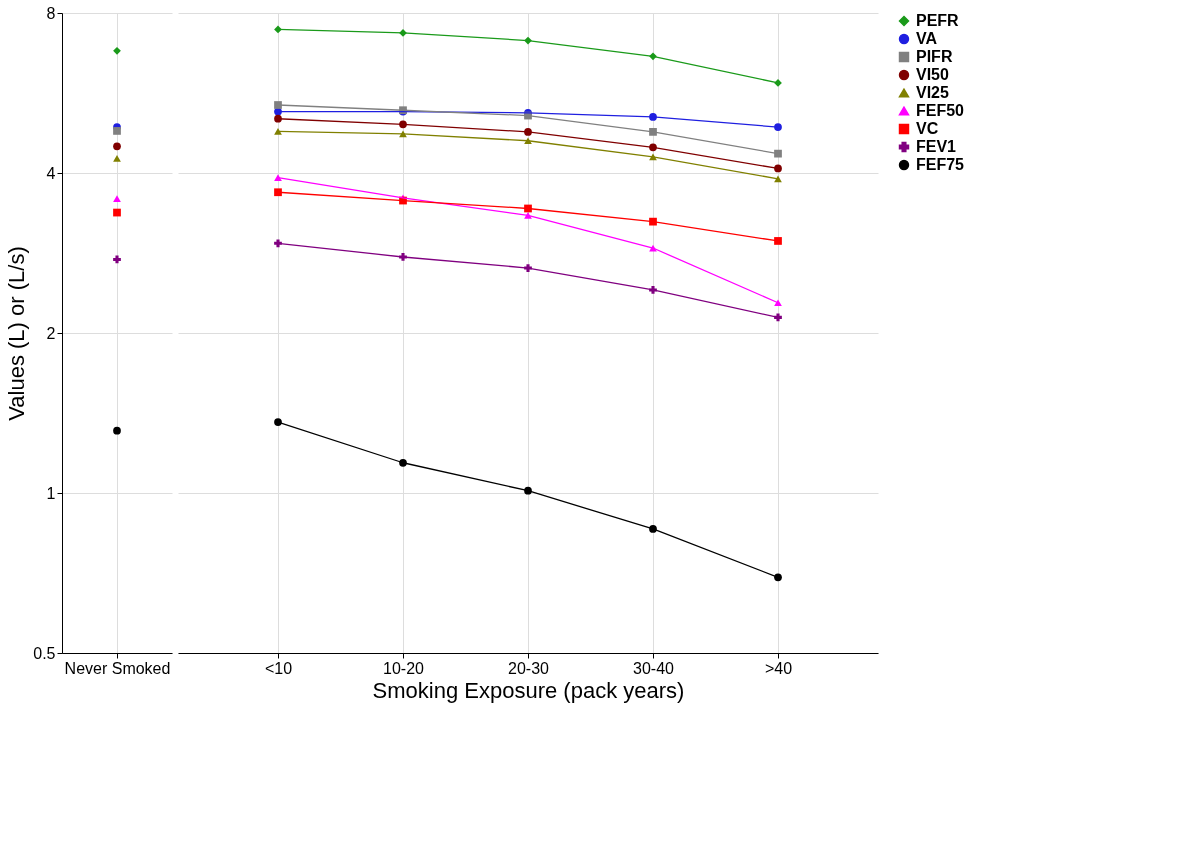 The image size is (1188, 861). Describe the element at coordinates (927, 128) in the screenshot. I see `legend-label: VC` at that location.